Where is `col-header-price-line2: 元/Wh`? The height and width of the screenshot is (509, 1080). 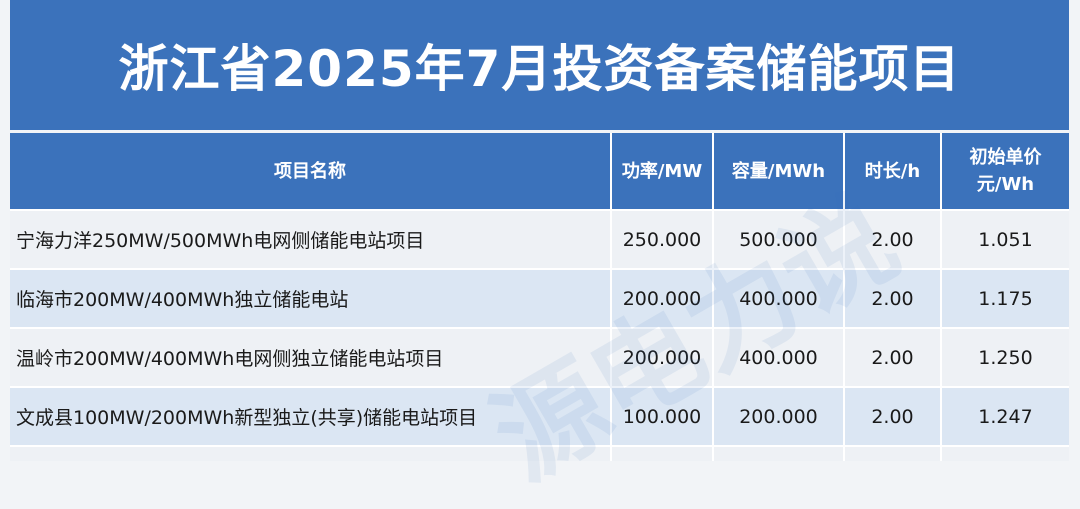 col-header-price-line2: 元/Wh is located at coordinates (1005, 184).